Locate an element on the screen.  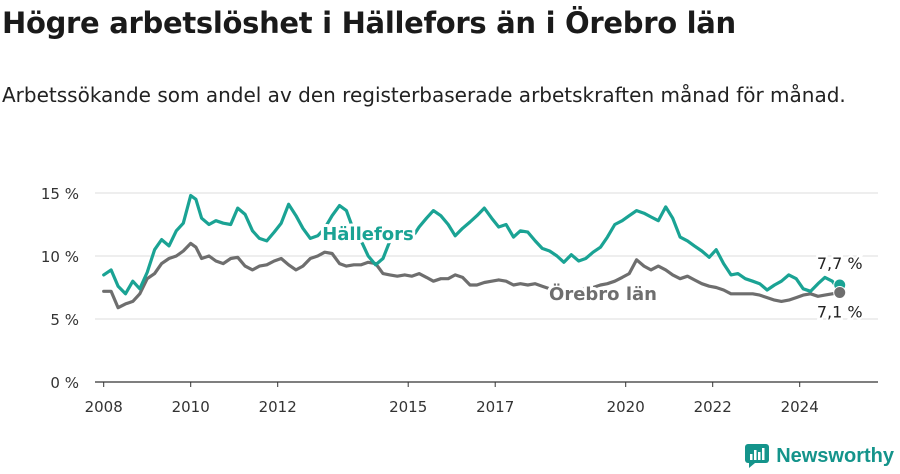
x-tick-label: 2017 is located at coordinates (495, 407).